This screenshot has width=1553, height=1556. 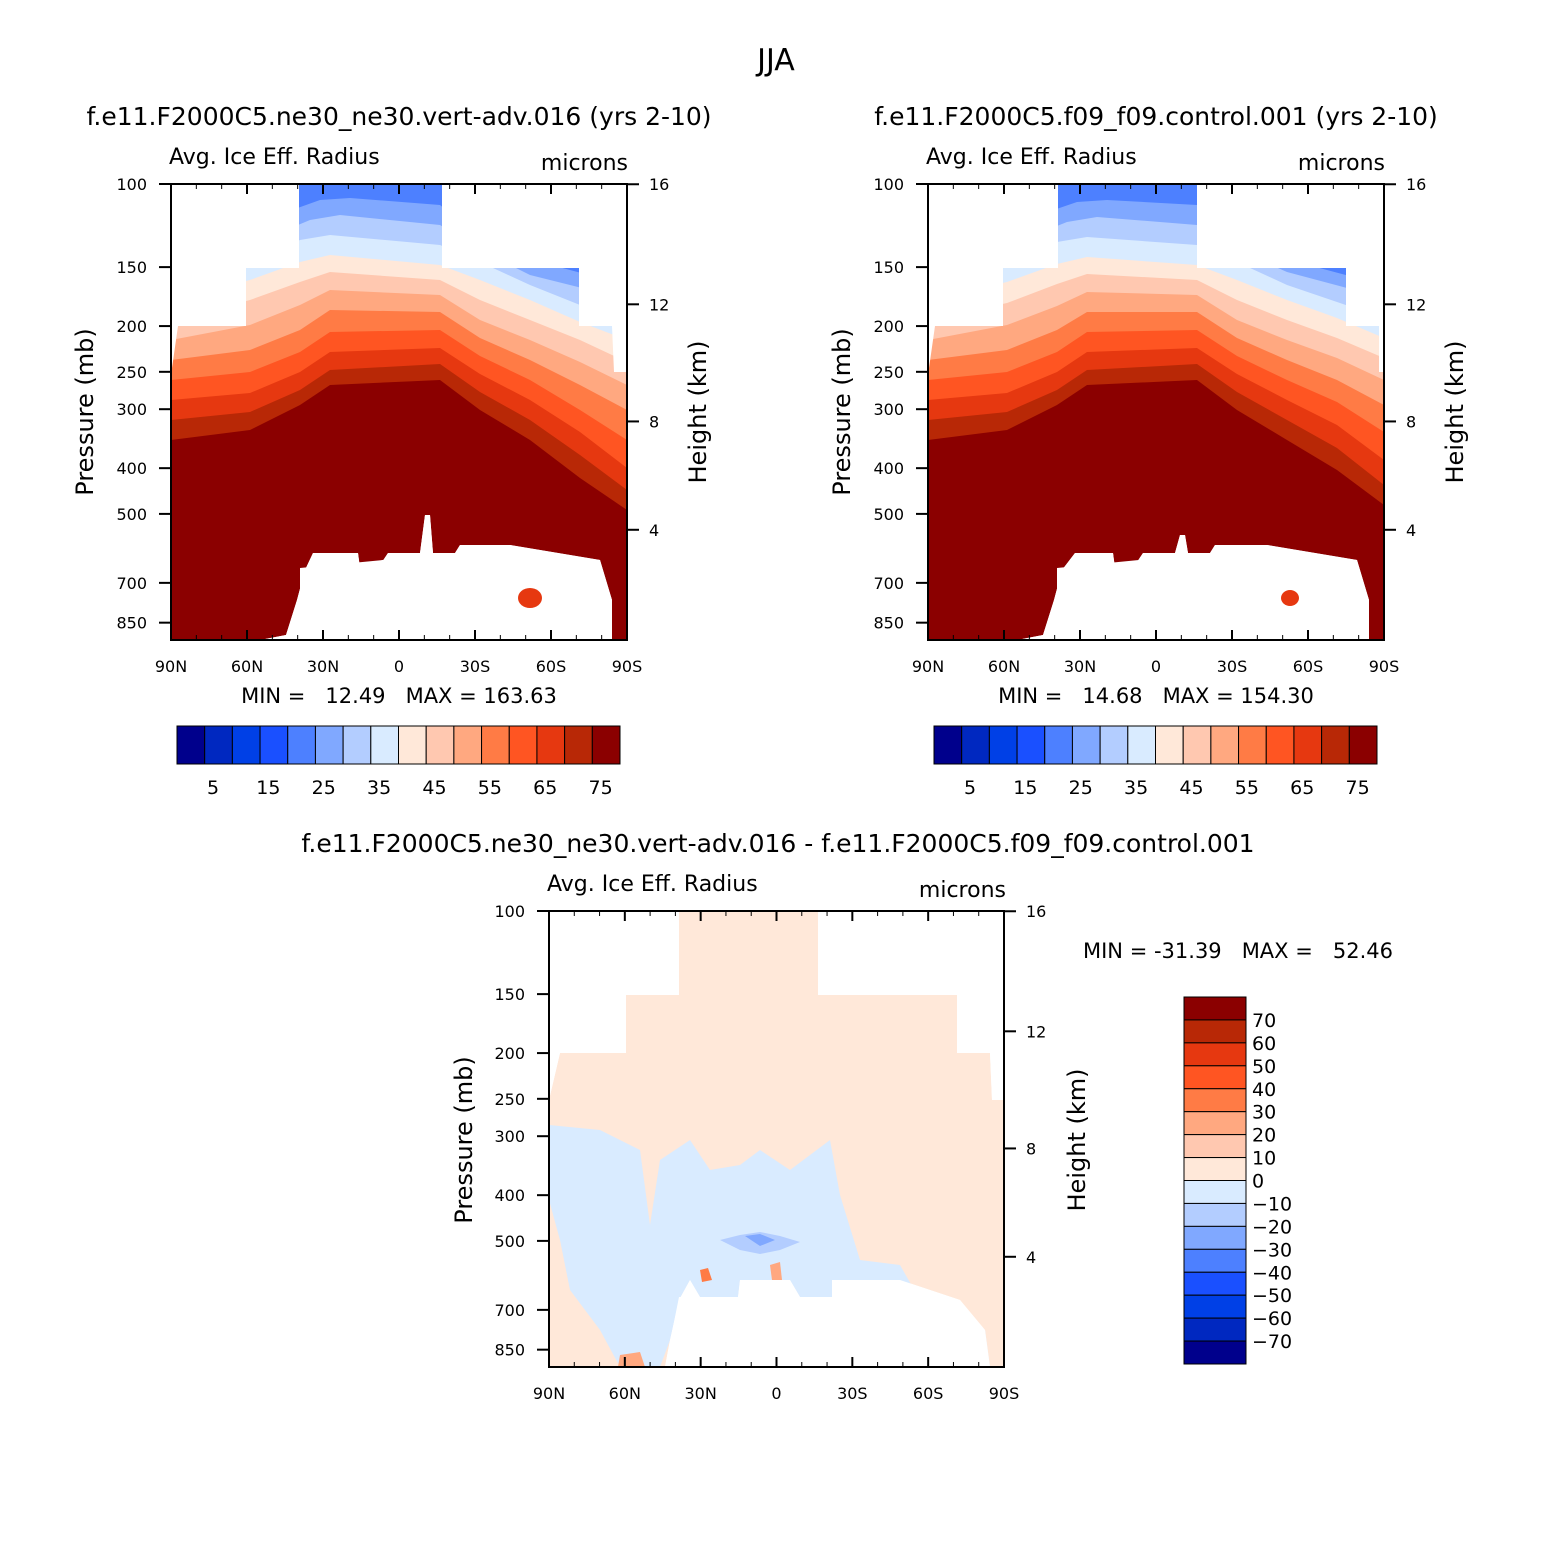 What do you see at coordinates (928, 1393) in the screenshot?
I see `panel-c-xtick-label: 60S` at bounding box center [928, 1393].